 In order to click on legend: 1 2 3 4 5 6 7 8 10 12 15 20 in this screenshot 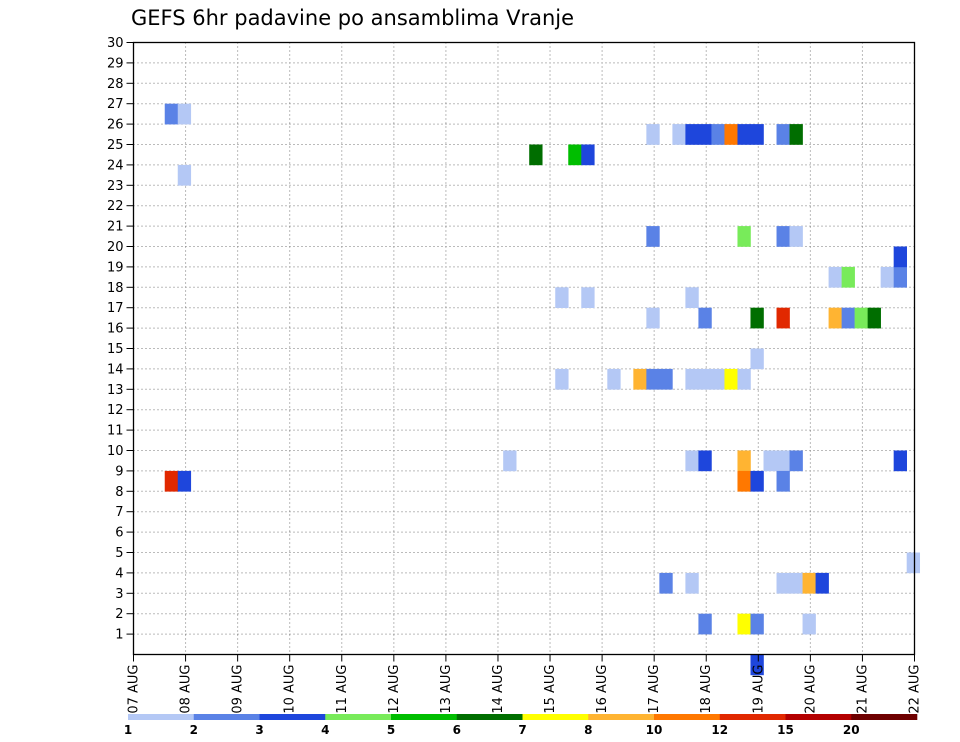, I will do `click(521, 725)`.